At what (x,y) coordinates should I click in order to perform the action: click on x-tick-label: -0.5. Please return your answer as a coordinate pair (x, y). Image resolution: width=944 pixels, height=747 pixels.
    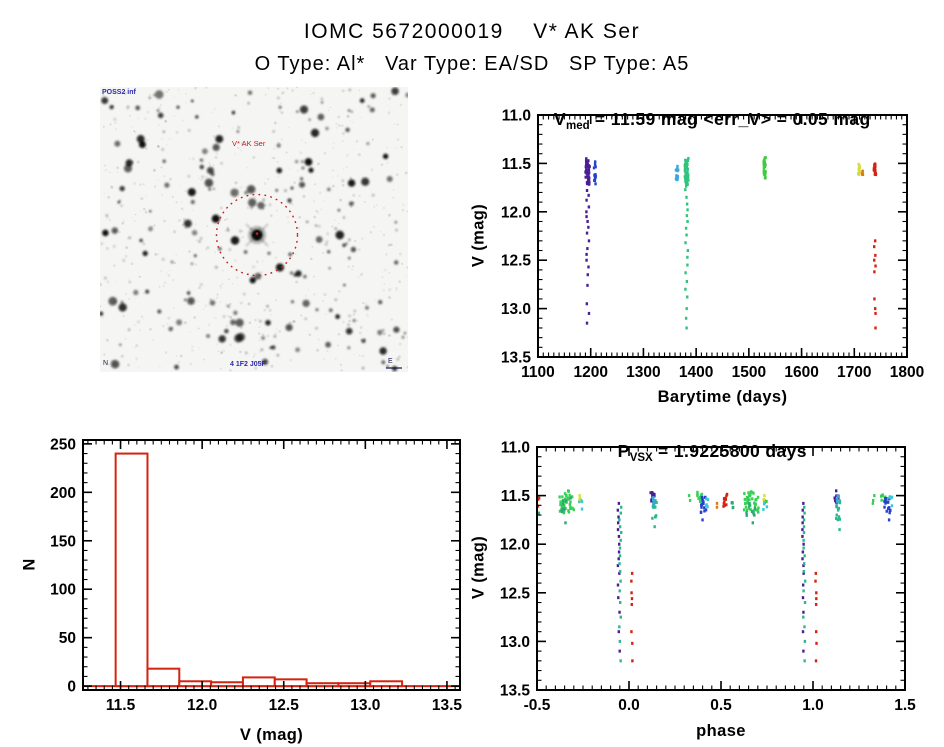
    Looking at the image, I should click on (537, 705).